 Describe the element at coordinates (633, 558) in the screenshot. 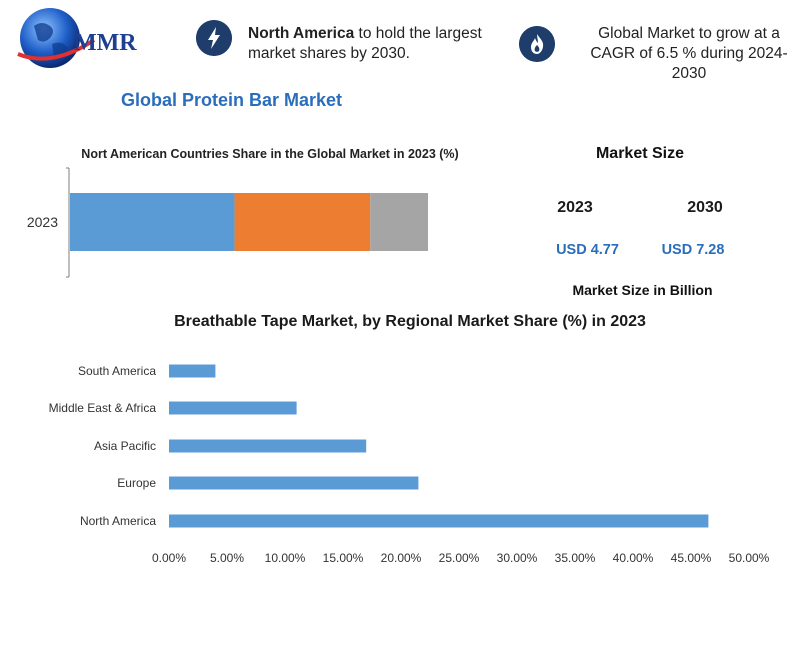

I see `regional-tick-label: 40.00%` at that location.